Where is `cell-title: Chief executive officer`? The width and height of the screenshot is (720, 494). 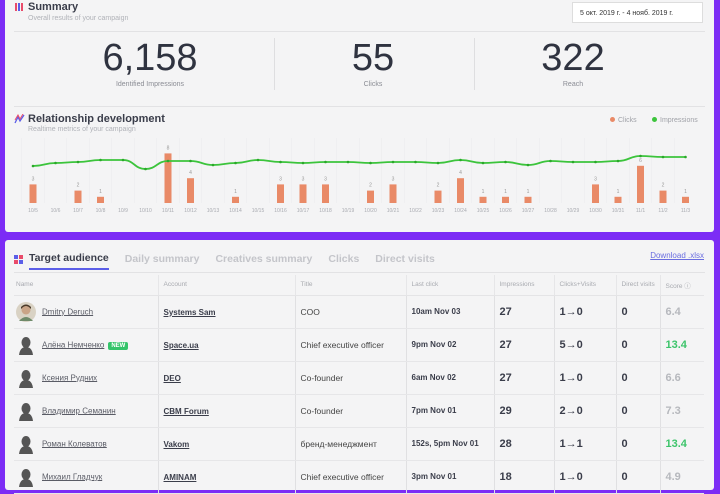
cell-title: Chief executive officer is located at coordinates (350, 477).